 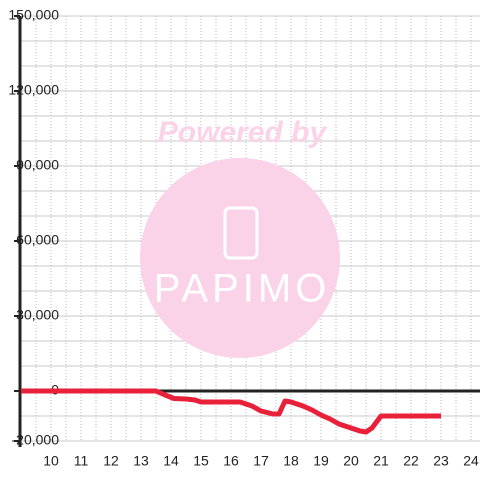 I want to click on x-tick-label: 14, so click(x=171, y=461).